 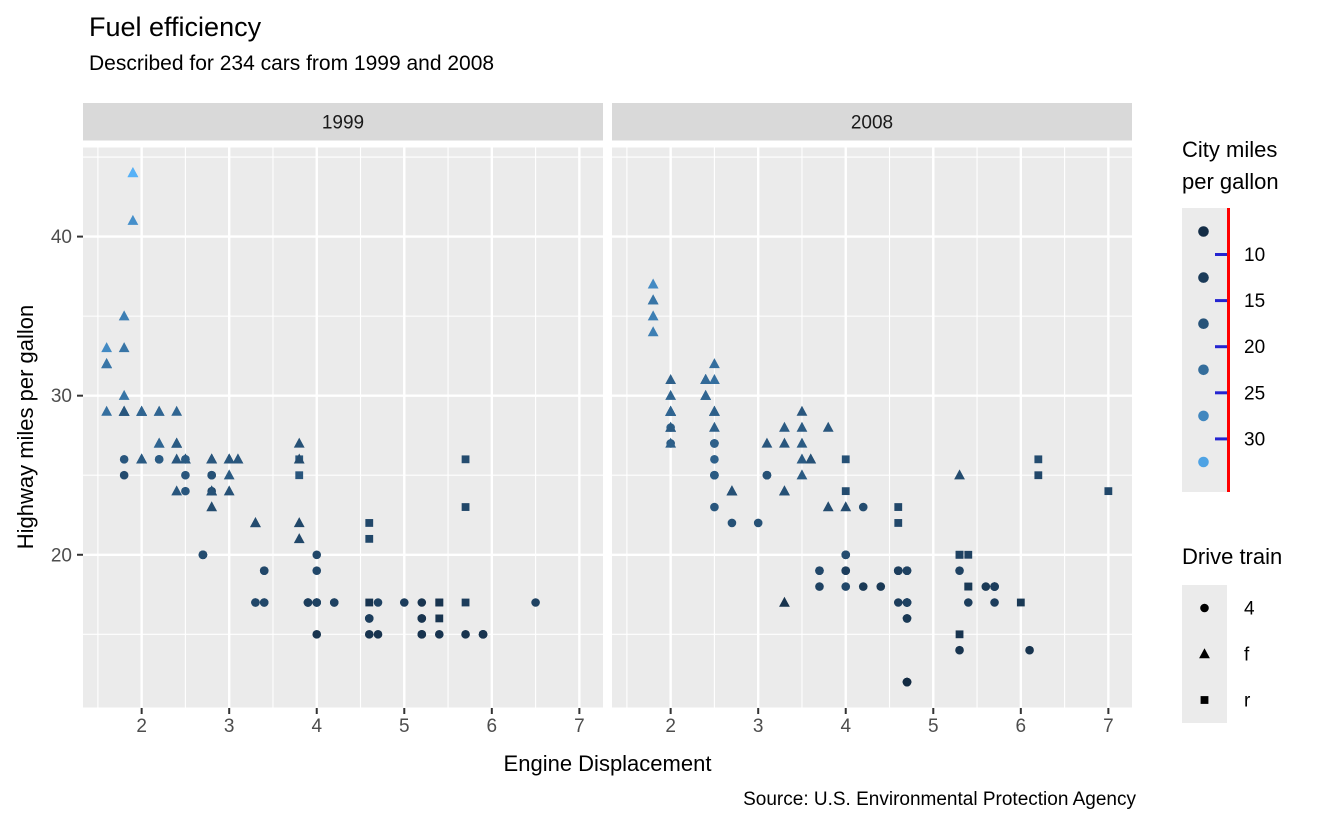 What do you see at coordinates (1249, 609) in the screenshot?
I see `shape-legend-label: 4` at bounding box center [1249, 609].